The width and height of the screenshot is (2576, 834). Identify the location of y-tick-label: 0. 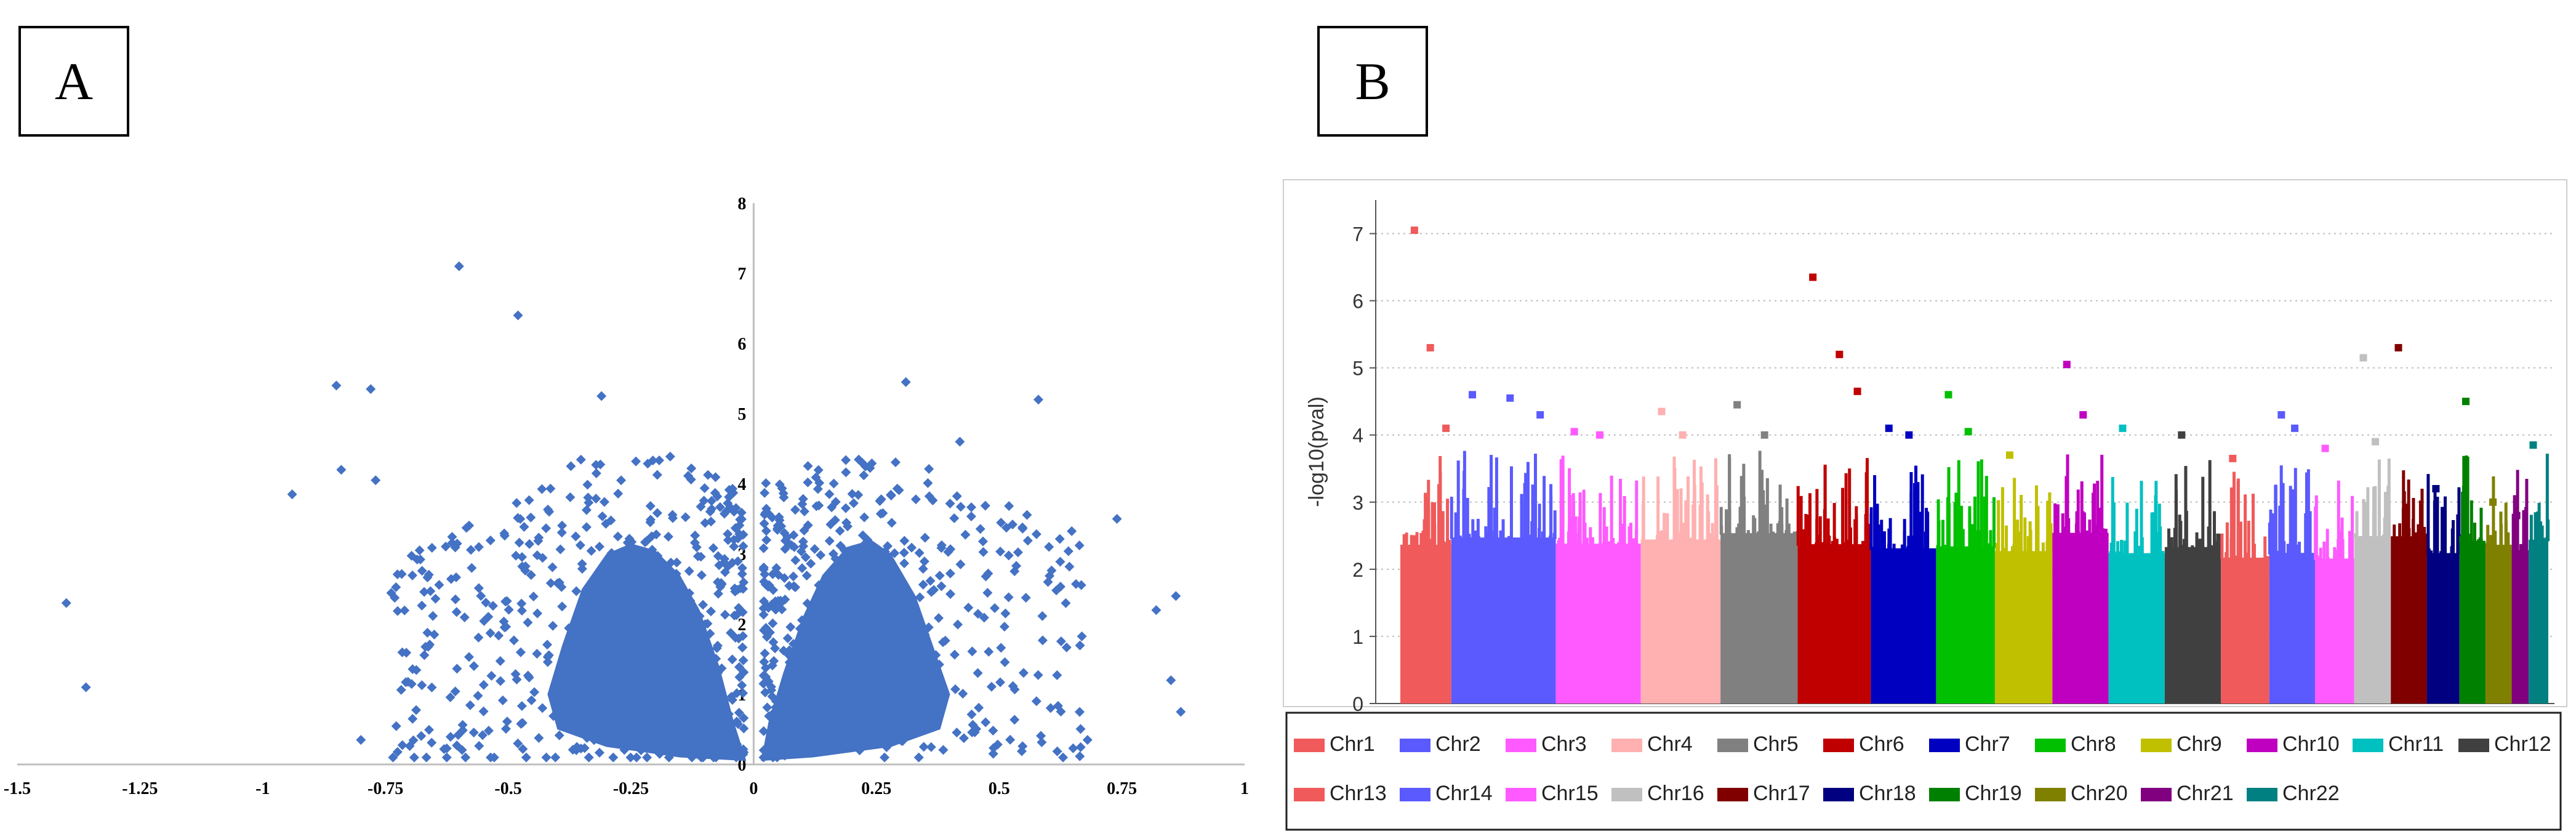
(1357, 704).